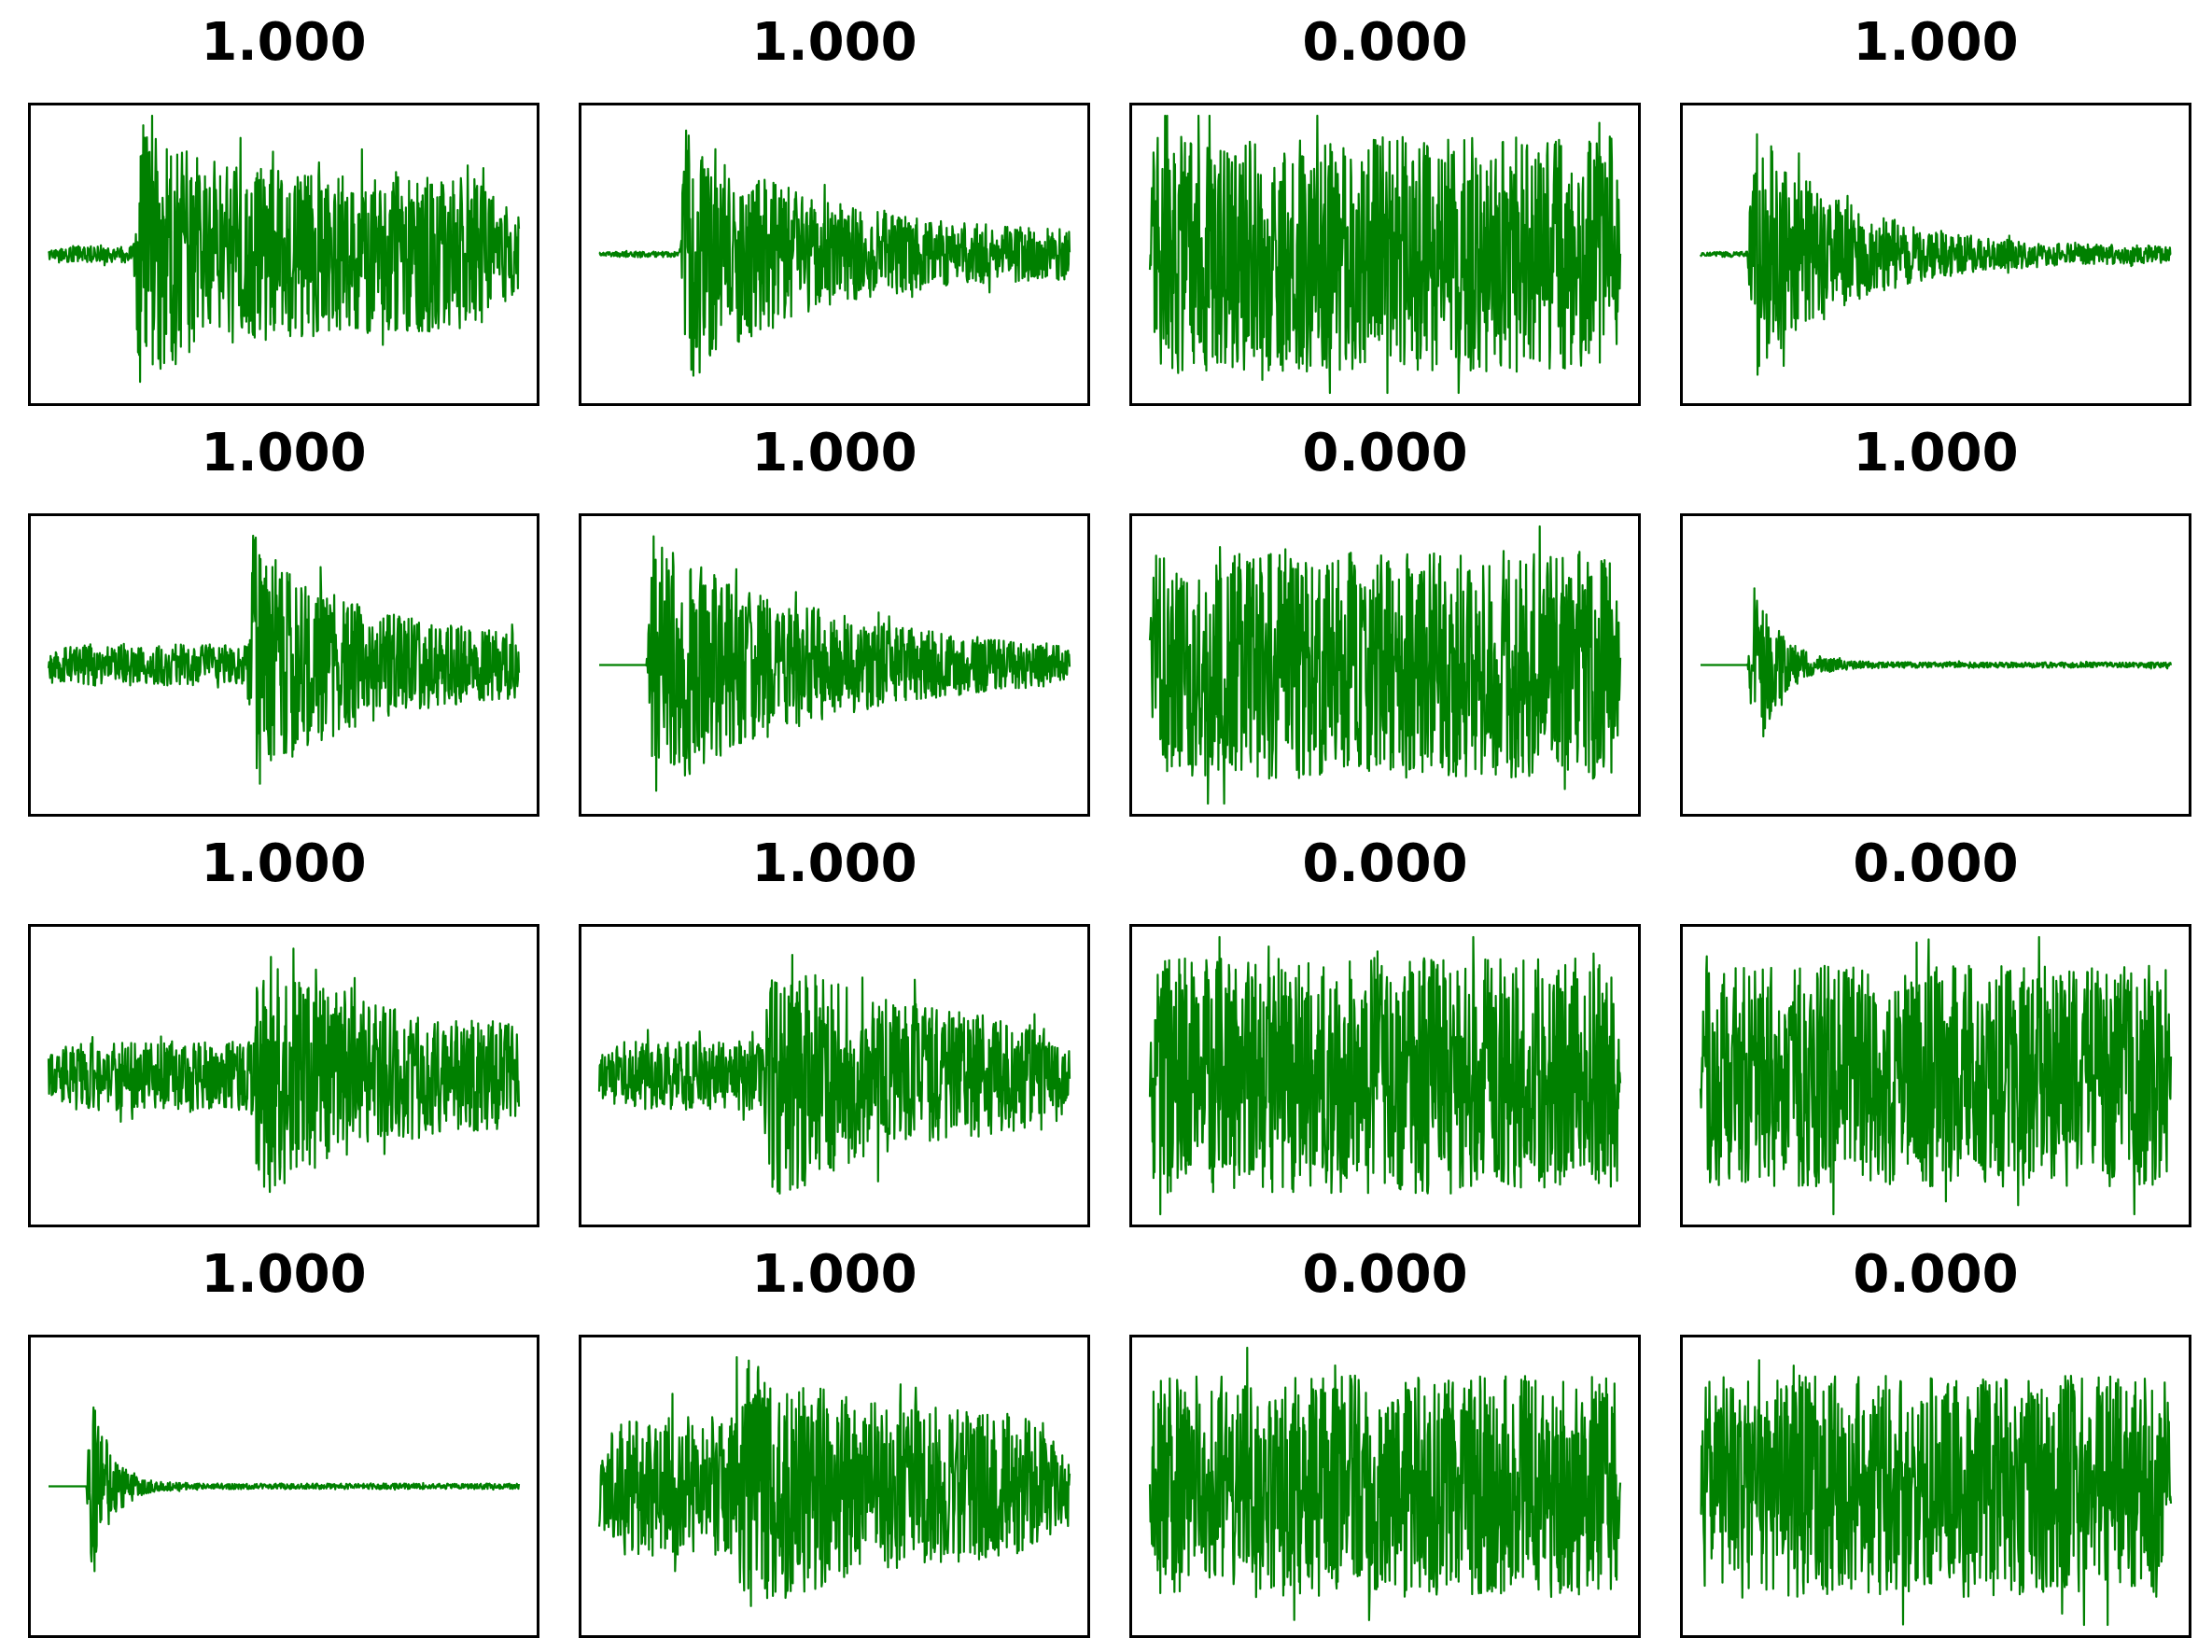 The image size is (2212, 1652). I want to click on waveform-panel-10: 1.000, so click(834, 1032).